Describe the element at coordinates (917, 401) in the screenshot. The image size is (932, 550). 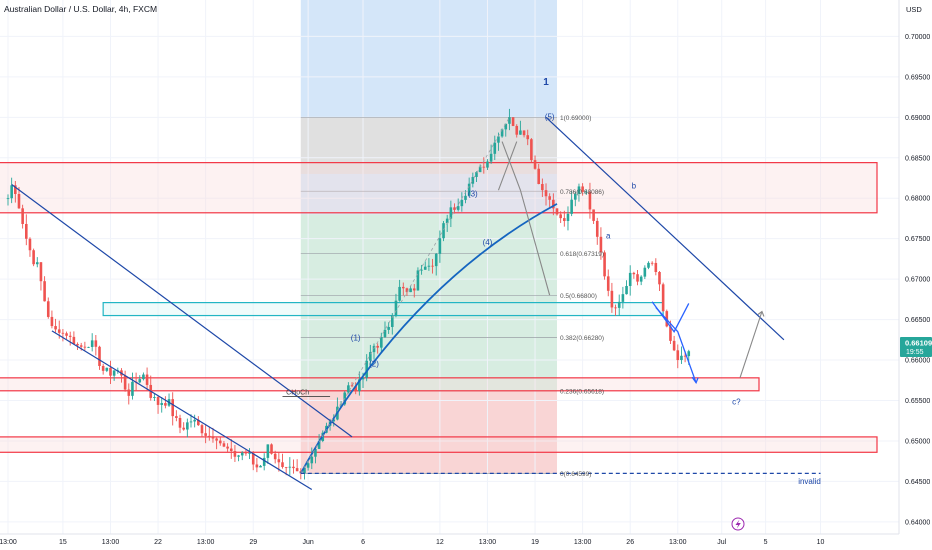
I see `price-tick-label: 0.65500` at that location.